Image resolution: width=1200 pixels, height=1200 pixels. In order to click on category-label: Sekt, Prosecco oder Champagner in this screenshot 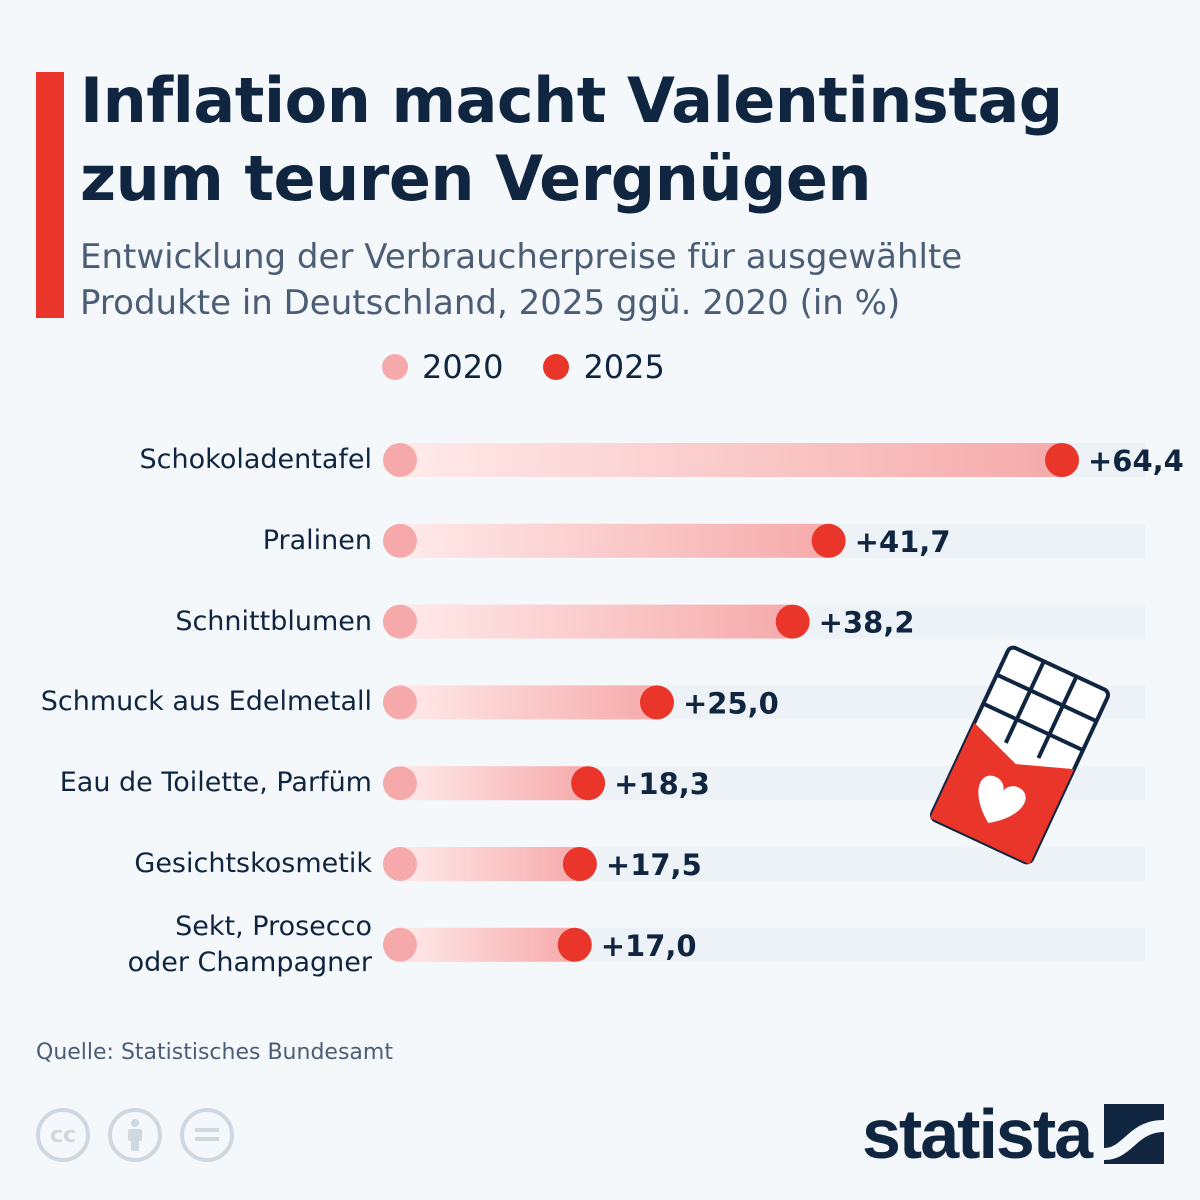, I will do `click(250, 945)`.